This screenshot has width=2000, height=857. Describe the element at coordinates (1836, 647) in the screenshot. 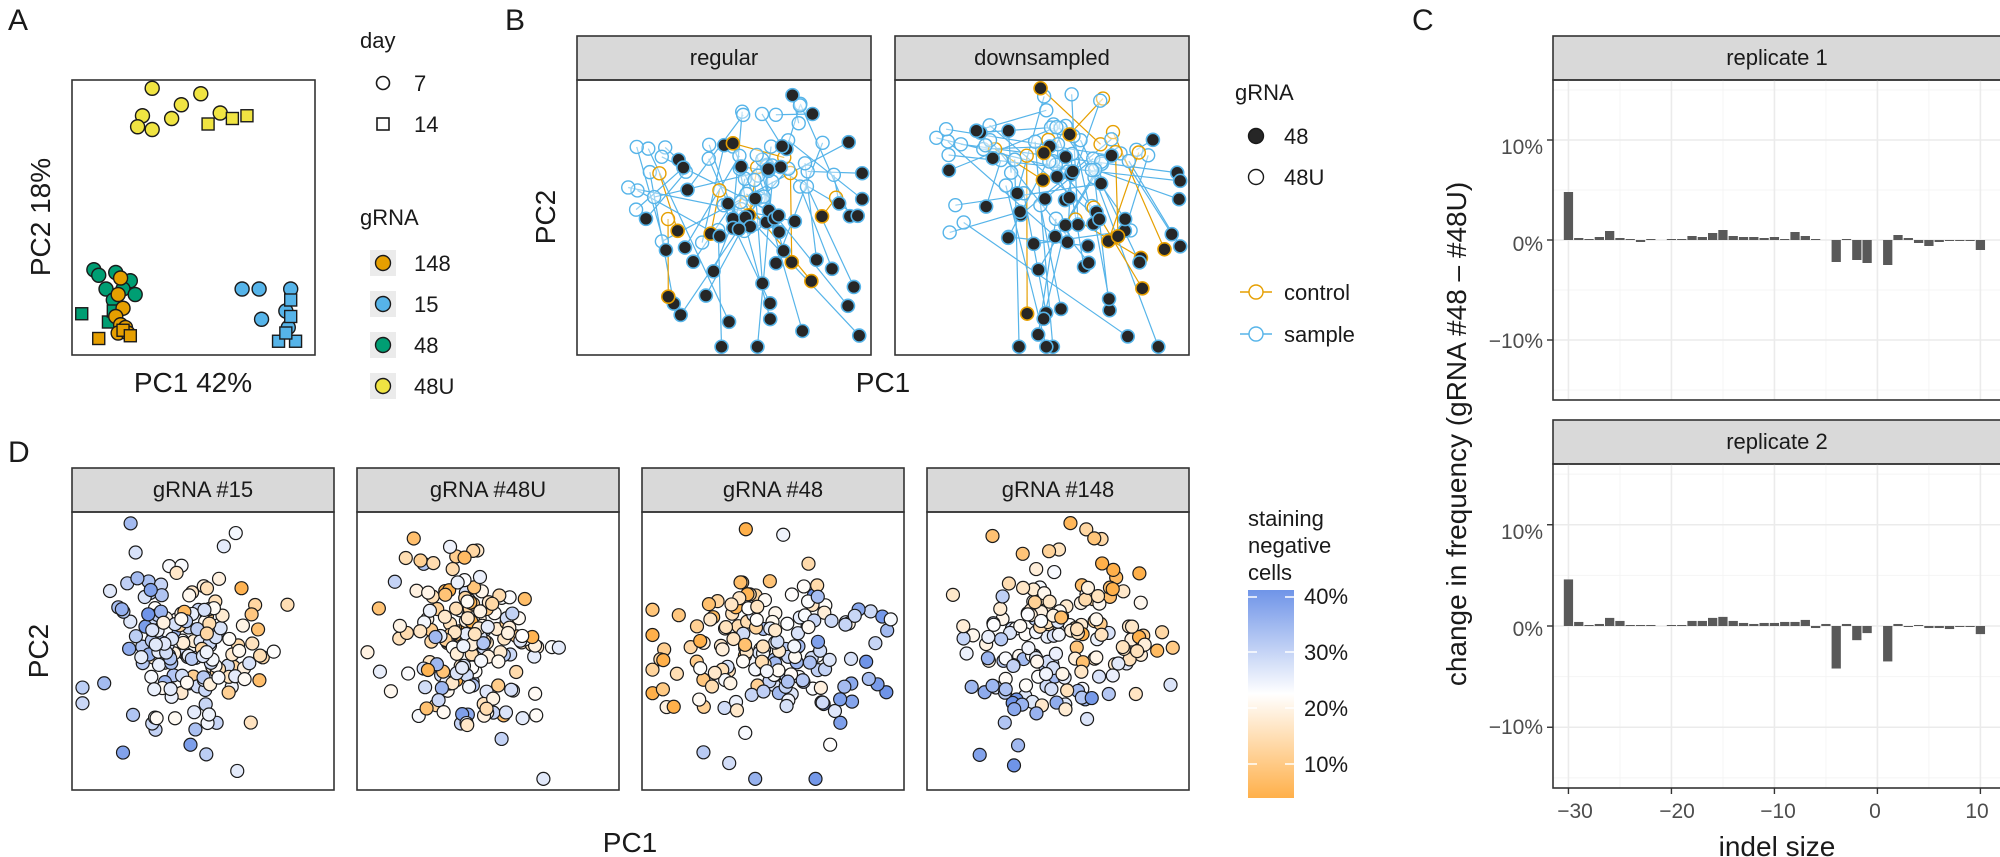

I see `bar-rep2-indel--4` at that location.